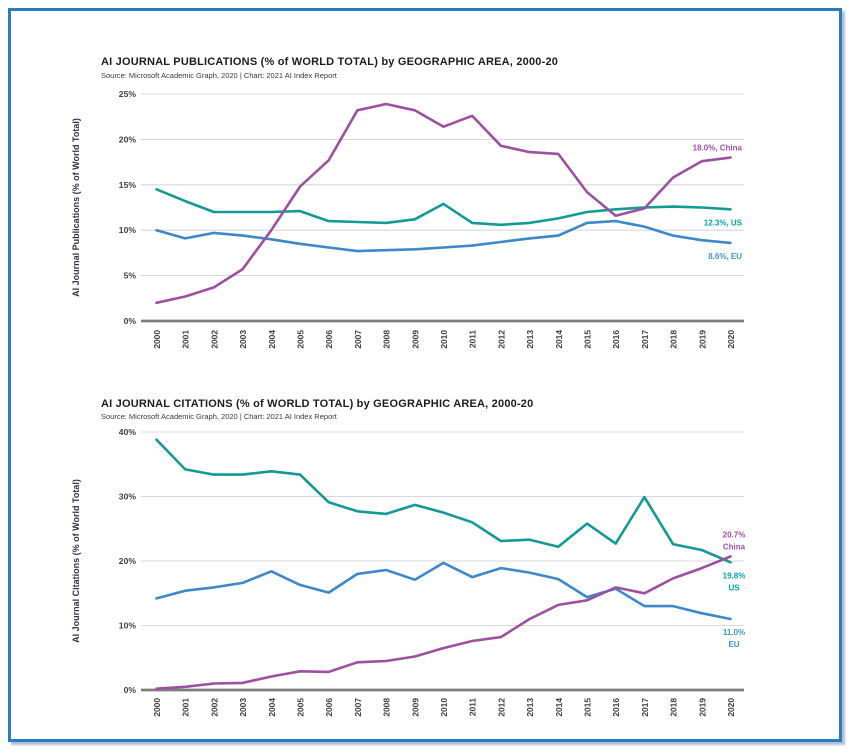 This screenshot has width=856, height=754. I want to click on series-end-label-us: 19.8%, so click(734, 575).